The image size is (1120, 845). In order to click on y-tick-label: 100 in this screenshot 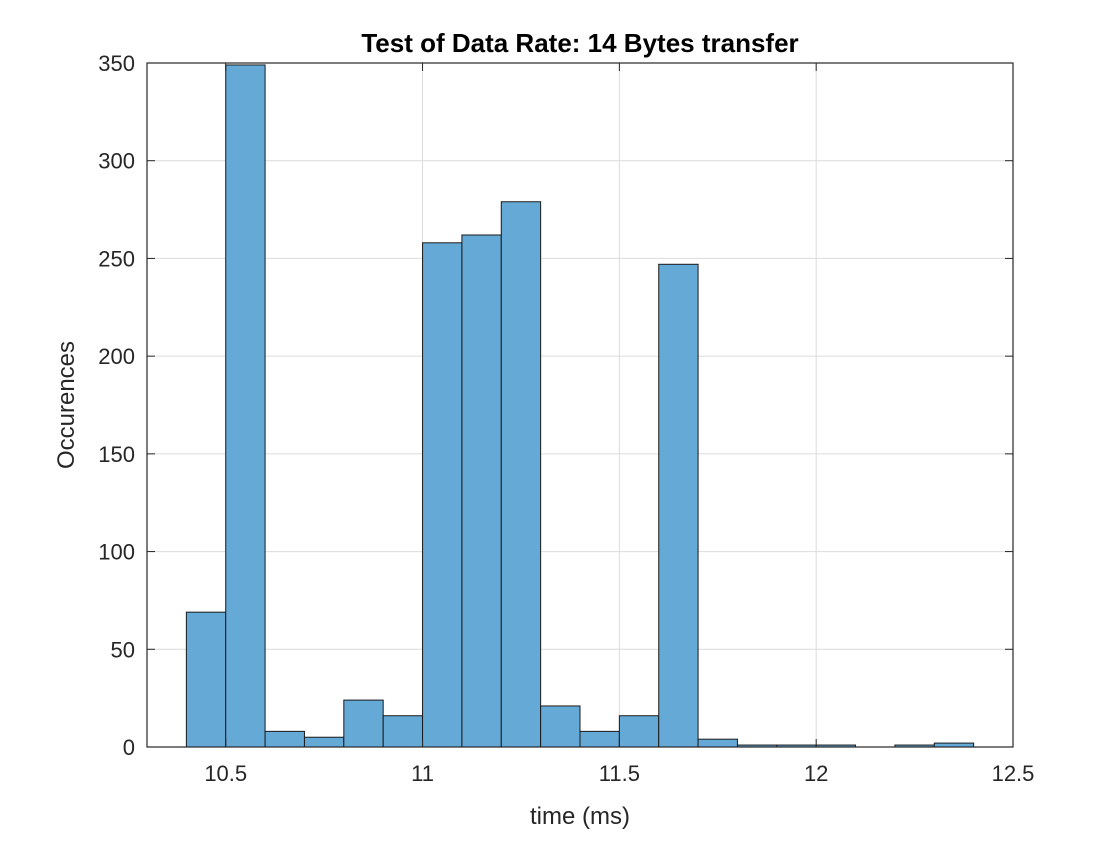, I will do `click(116, 552)`.